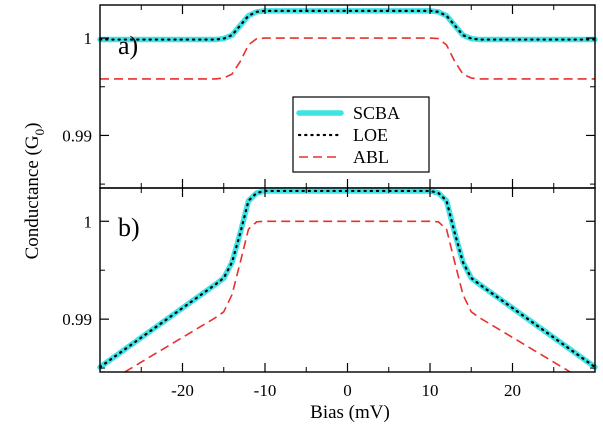  What do you see at coordinates (347, 58) in the screenshot?
I see `series-line-abl` at bounding box center [347, 58].